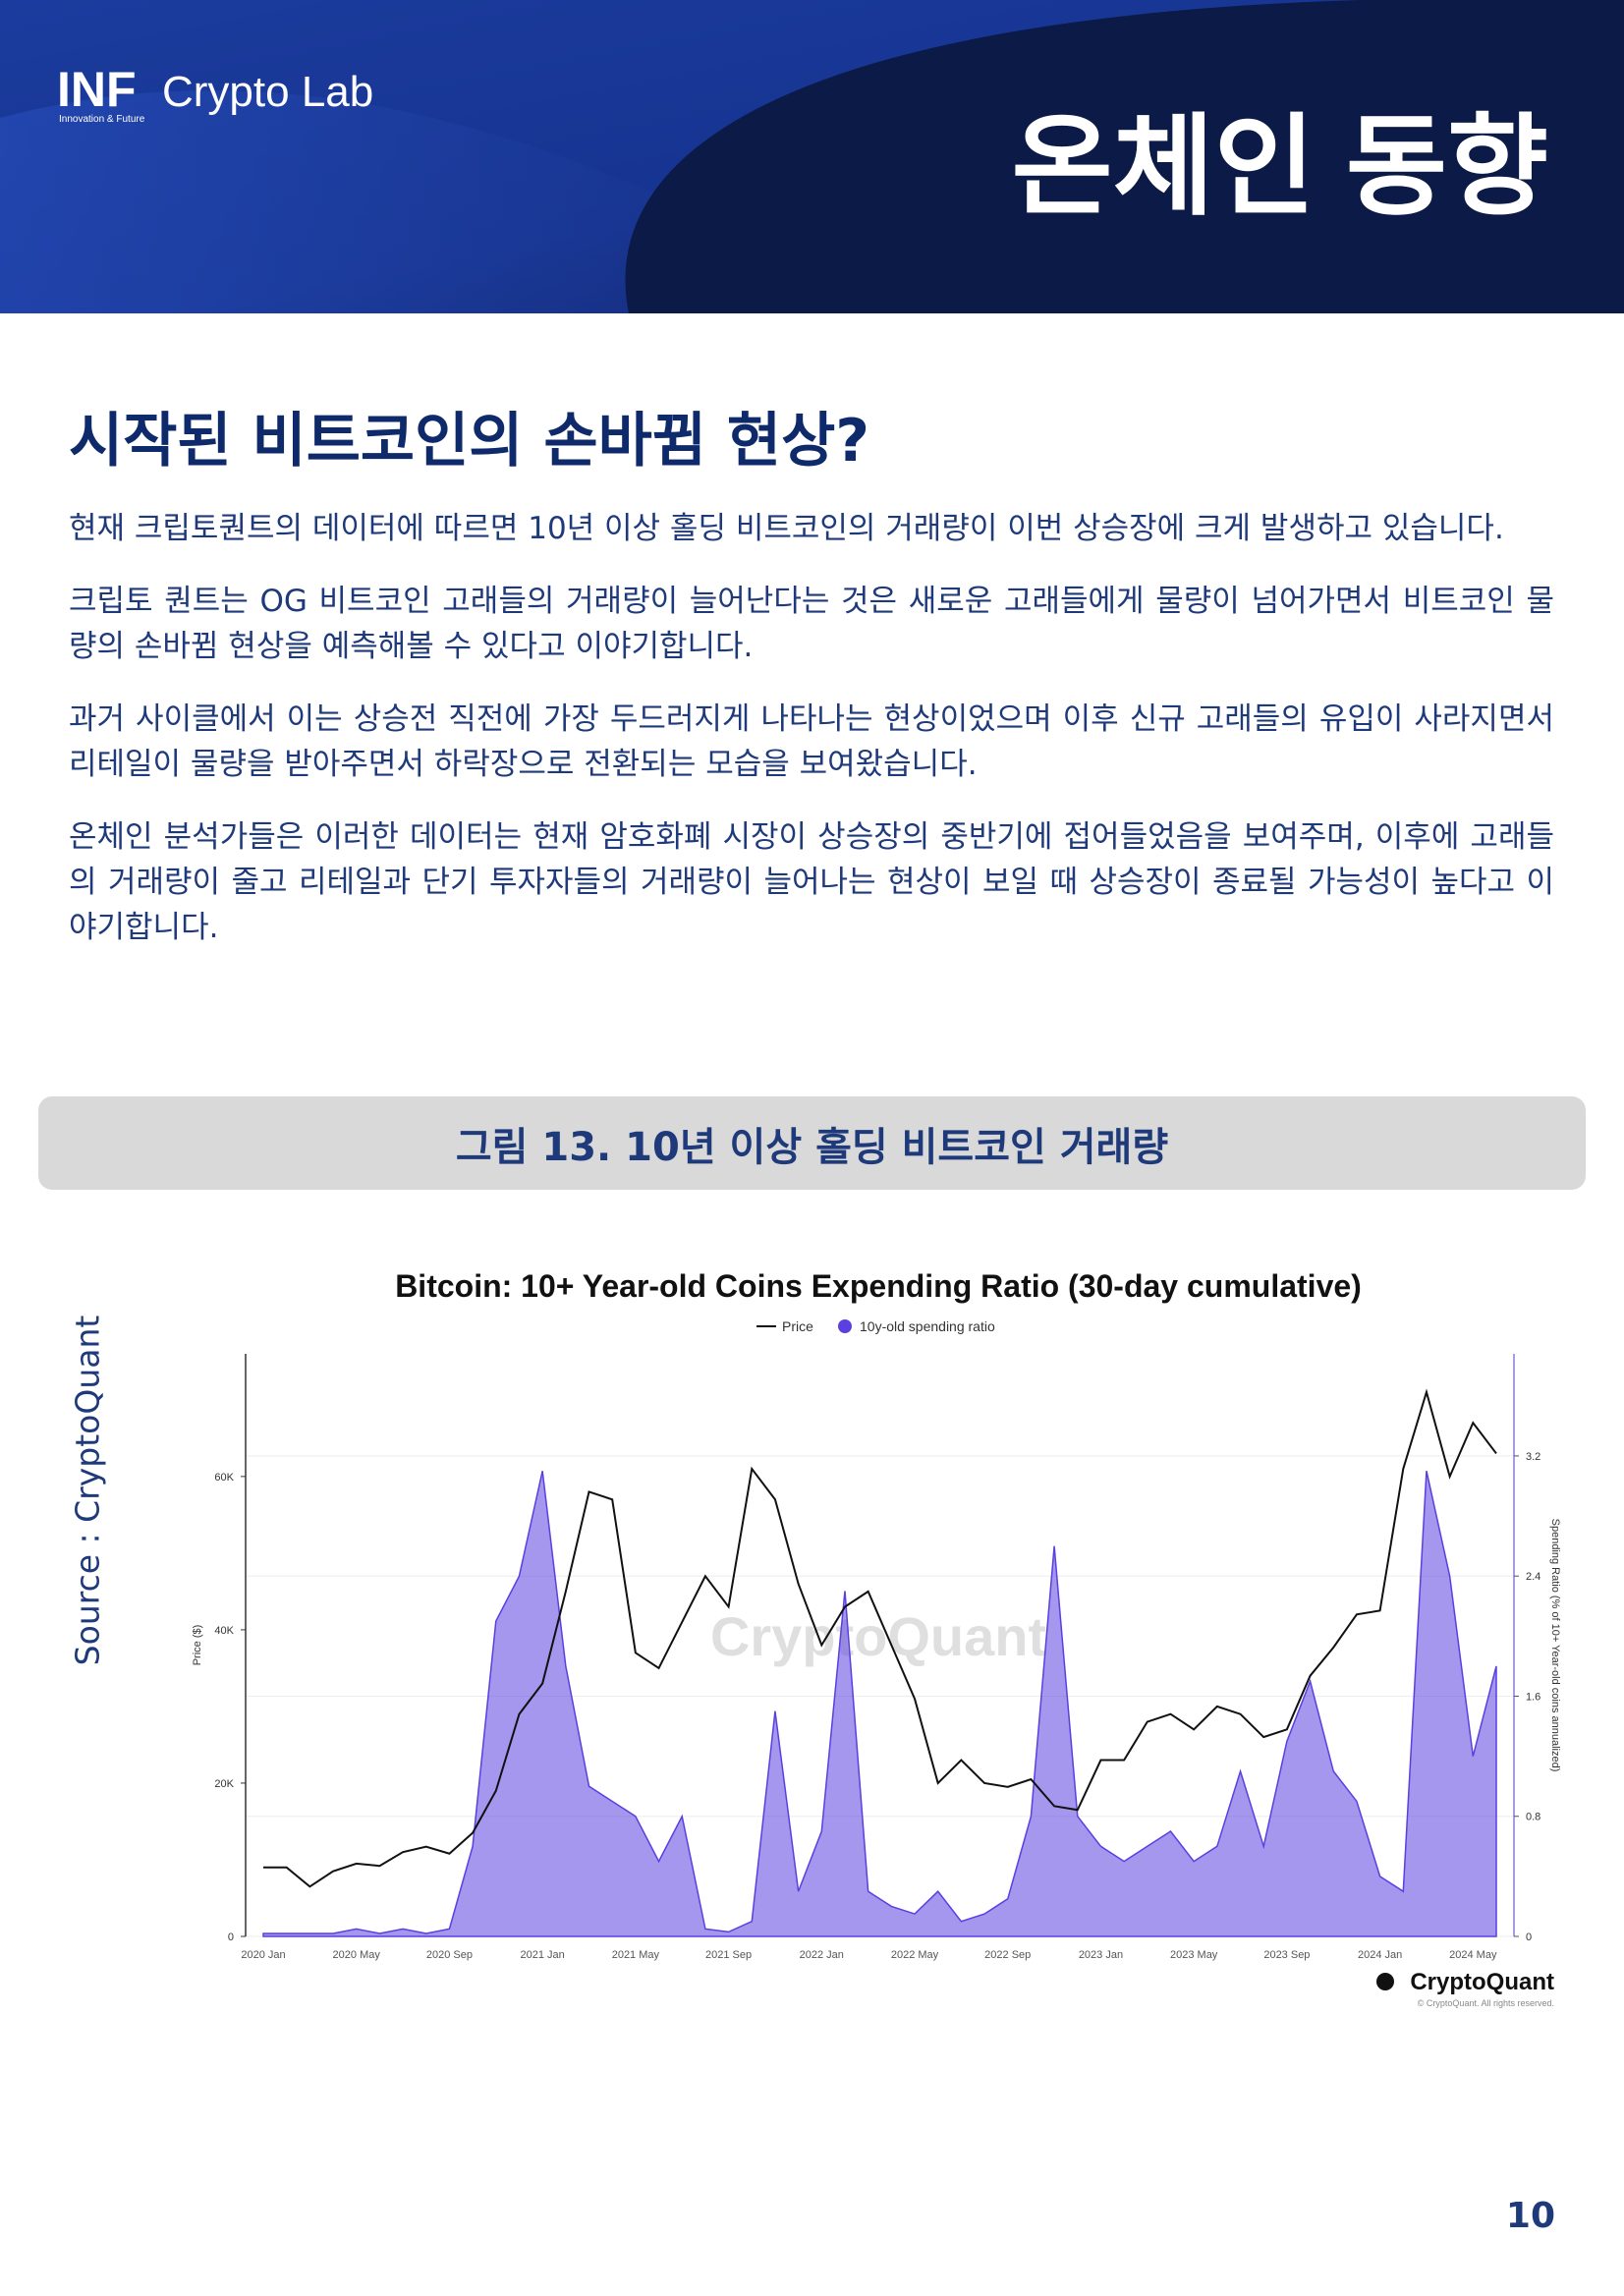 Image resolution: width=1624 pixels, height=2296 pixels. I want to click on y2-tick-label: 3.2, so click(1533, 1457).